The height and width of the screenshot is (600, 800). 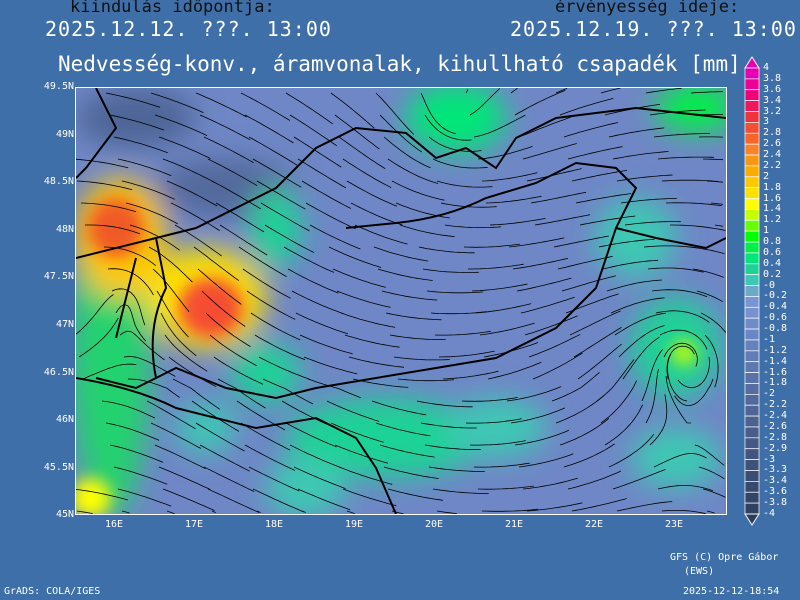 I want to click on colorbar-label: 2.4, so click(x=772, y=155).